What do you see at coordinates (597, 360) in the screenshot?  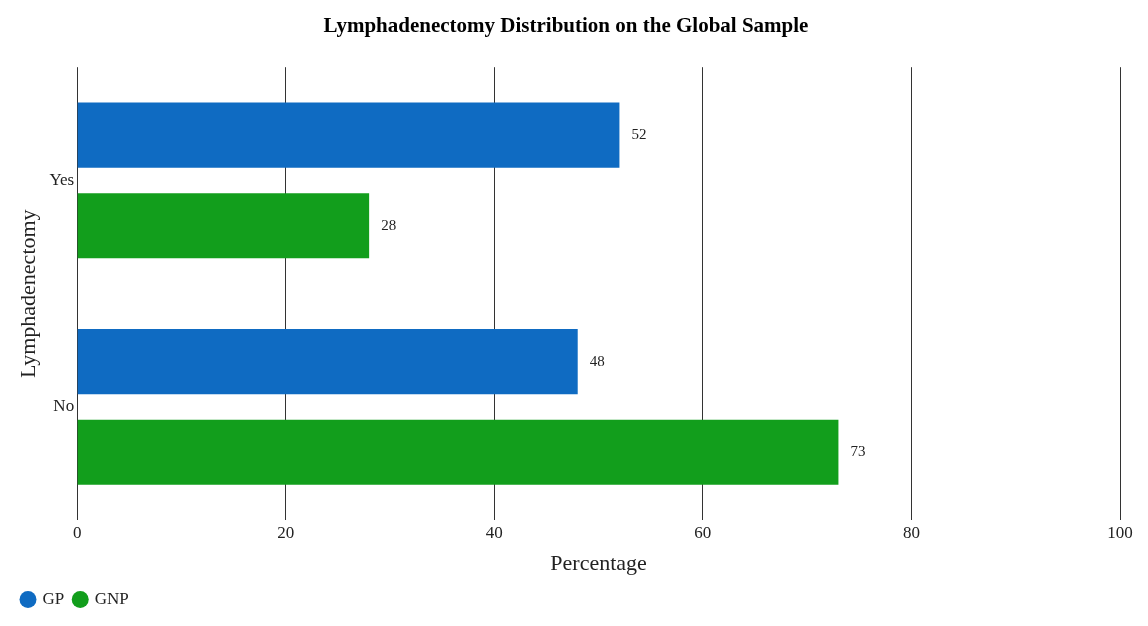 I see `data-label: 48` at bounding box center [597, 360].